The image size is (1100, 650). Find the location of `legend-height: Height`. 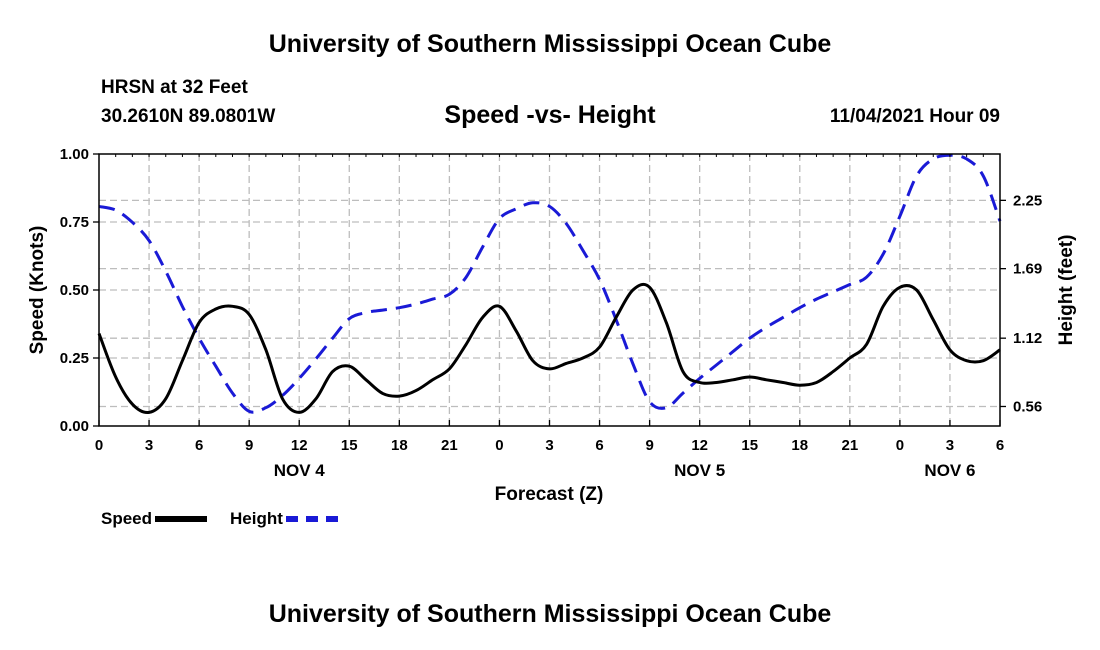

legend-height: Height is located at coordinates (284, 519).